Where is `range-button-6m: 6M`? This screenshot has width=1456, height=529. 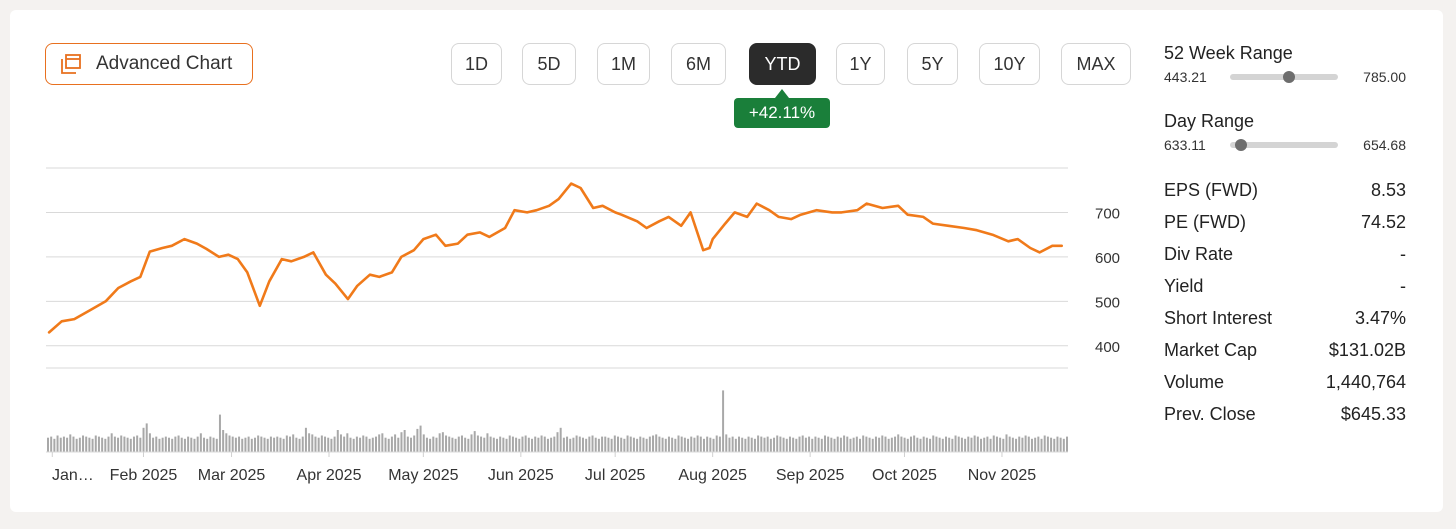 range-button-6m: 6M is located at coordinates (698, 64).